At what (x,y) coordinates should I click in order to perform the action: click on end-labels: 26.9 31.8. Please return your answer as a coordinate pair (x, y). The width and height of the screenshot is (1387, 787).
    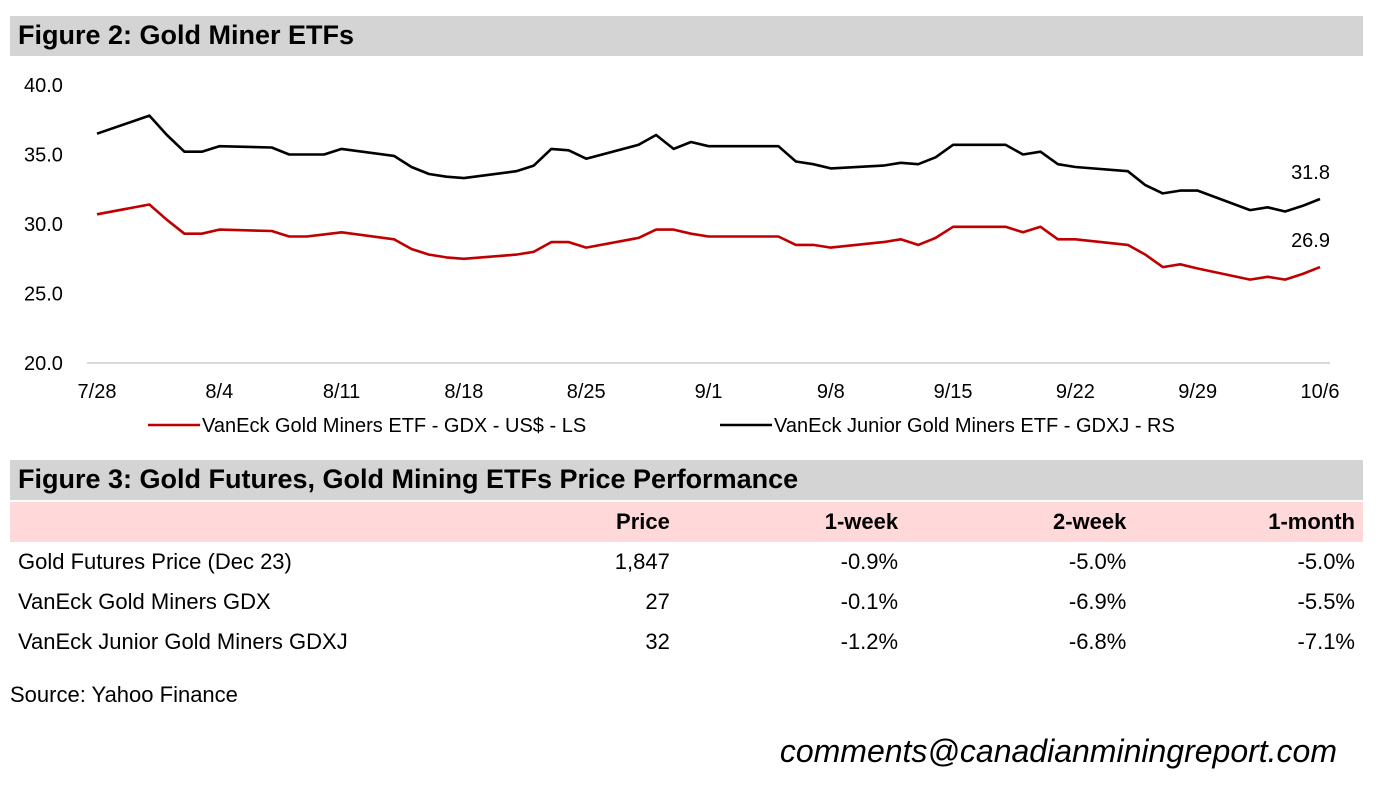
    Looking at the image, I should click on (1310, 207).